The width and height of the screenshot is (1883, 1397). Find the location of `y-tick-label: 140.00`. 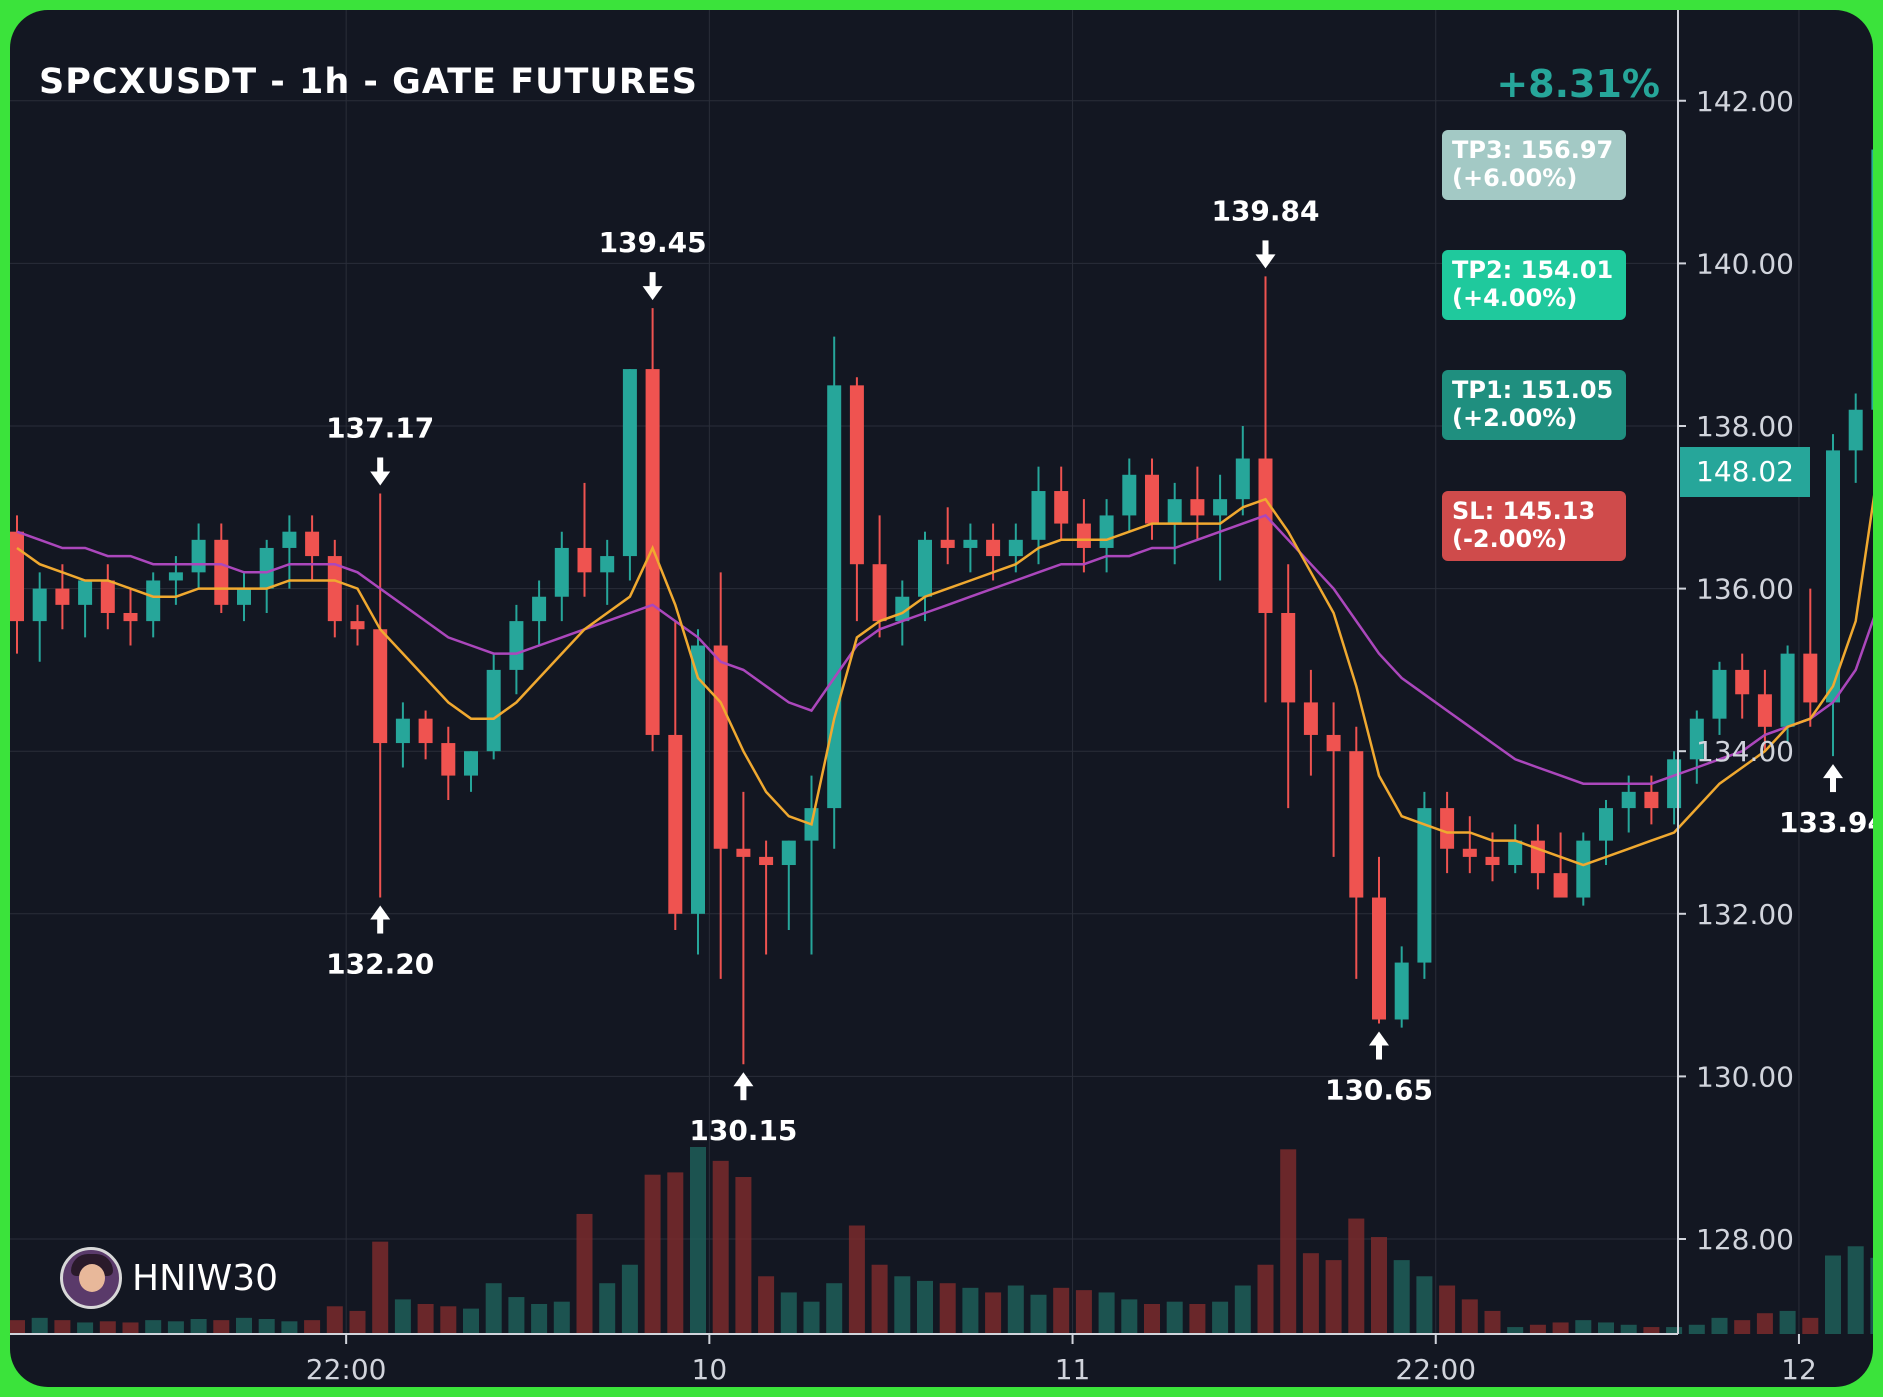

y-tick-label: 140.00 is located at coordinates (1745, 263).